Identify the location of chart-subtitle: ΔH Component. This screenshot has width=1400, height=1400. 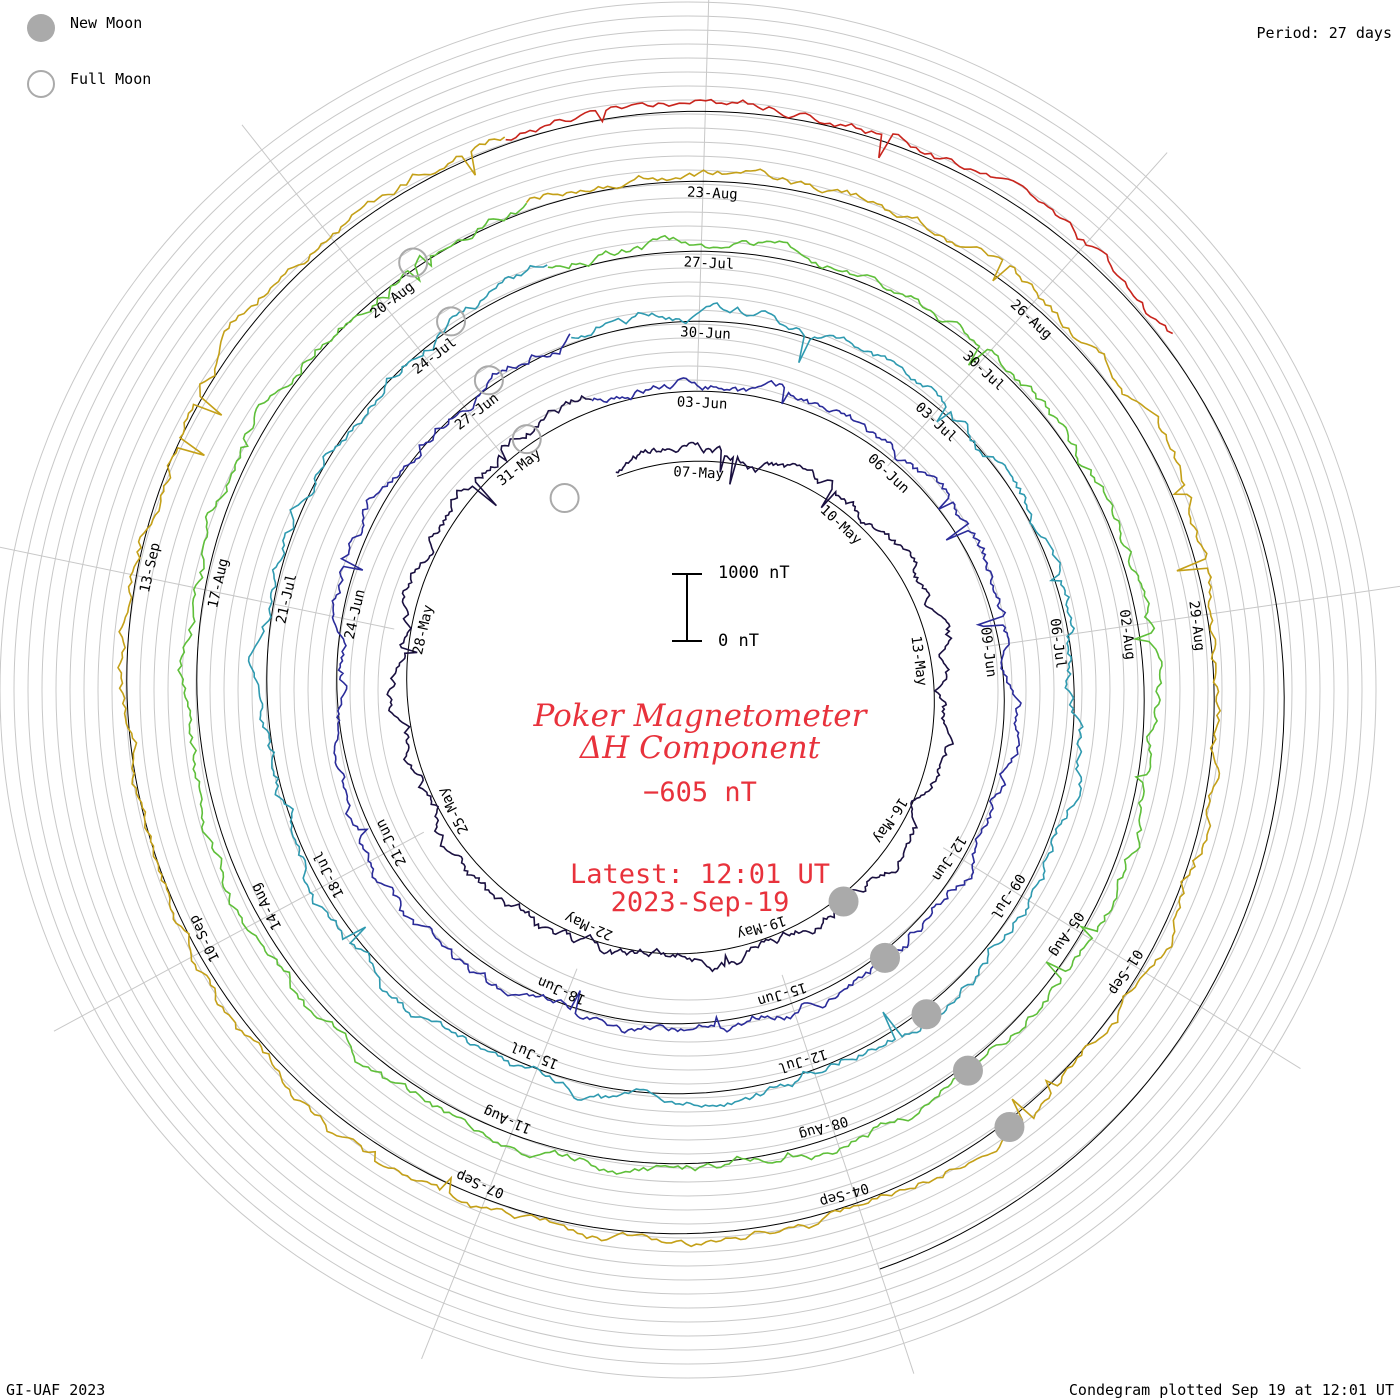
(700, 748).